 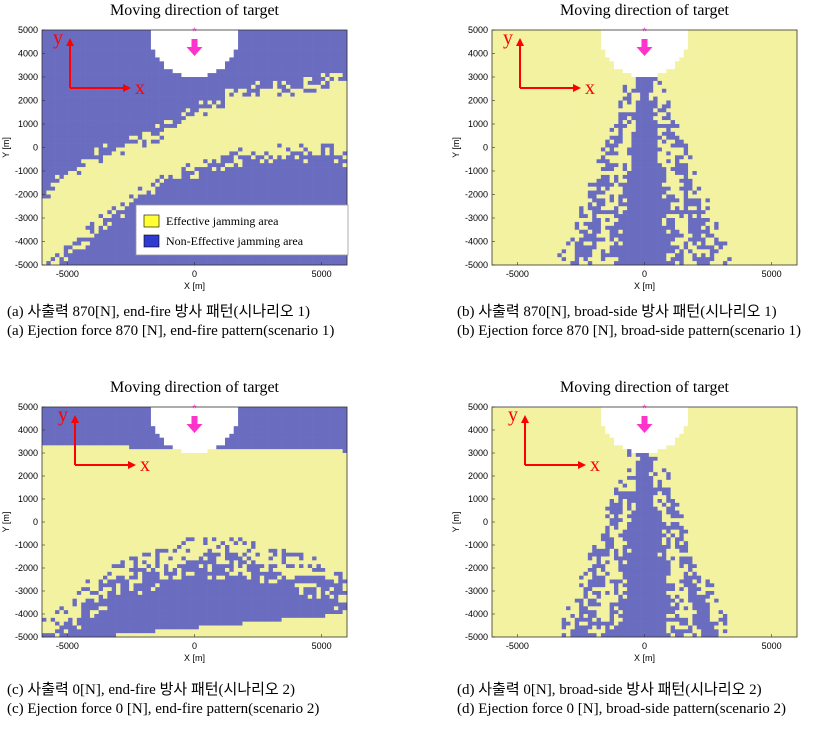 I want to click on y-direction-label: y, so click(x=58, y=38).